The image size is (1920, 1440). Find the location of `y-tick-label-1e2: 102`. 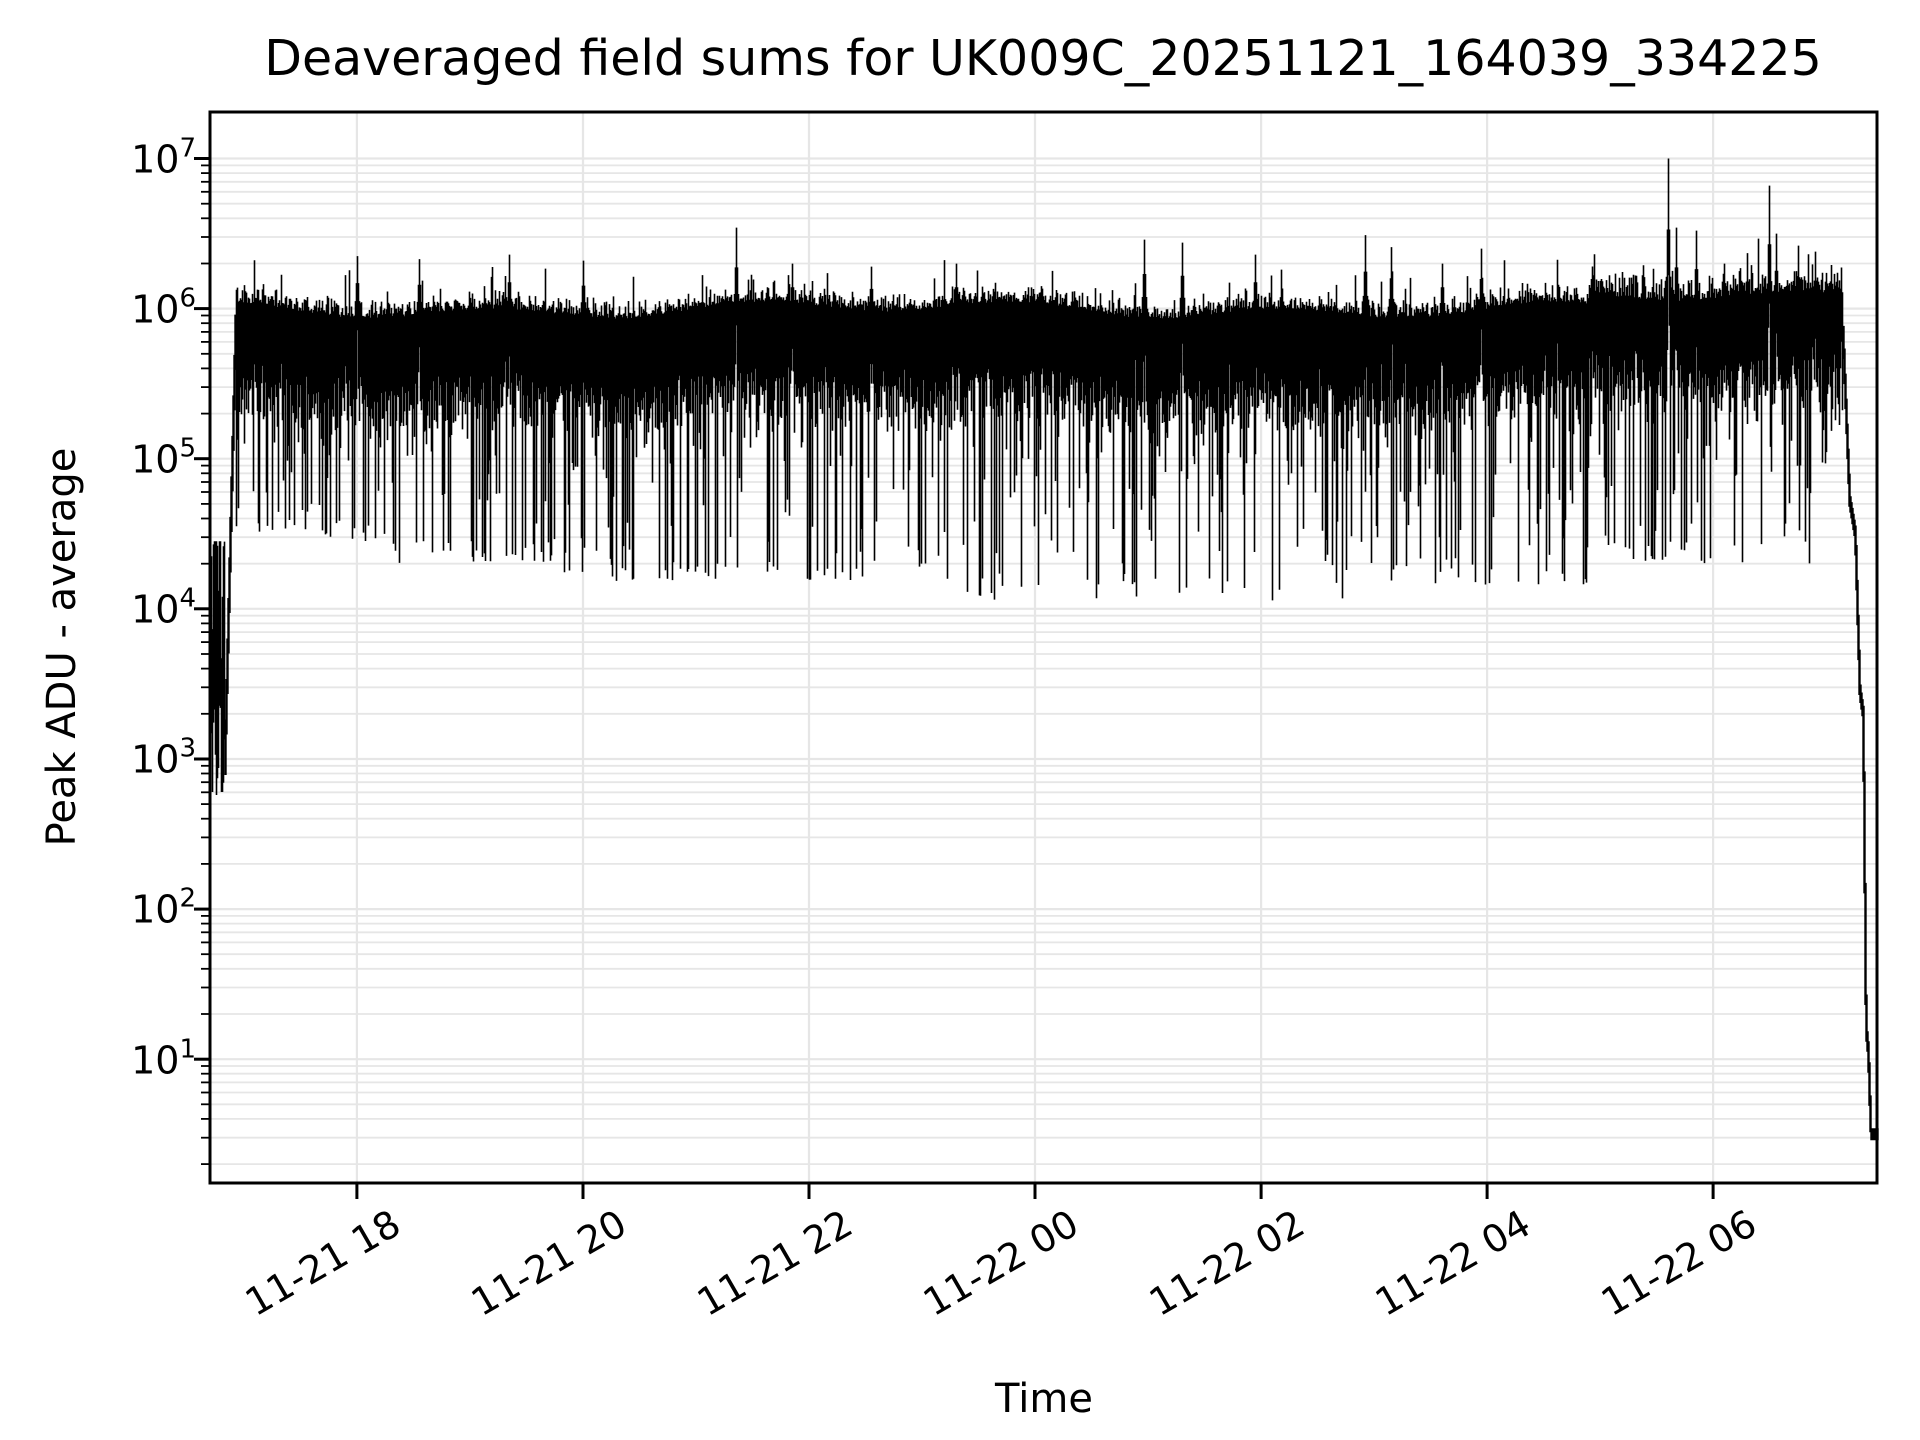

y-tick-label-1e2: 102 is located at coordinates (163, 907).